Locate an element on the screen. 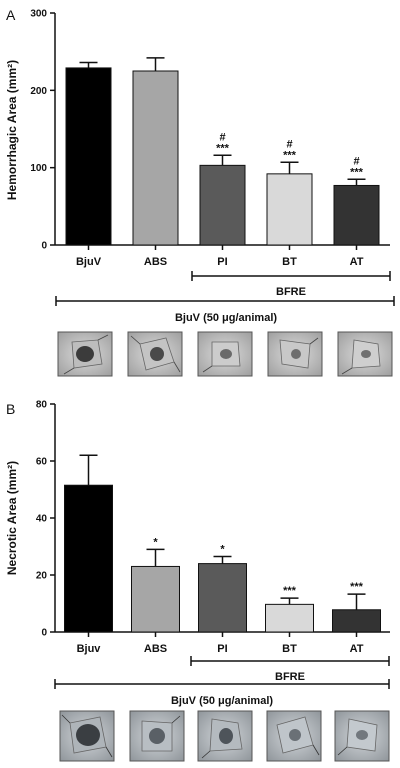 The image size is (400, 768). panel-b-bfre-bracket: BFRE is located at coordinates (290, 669).